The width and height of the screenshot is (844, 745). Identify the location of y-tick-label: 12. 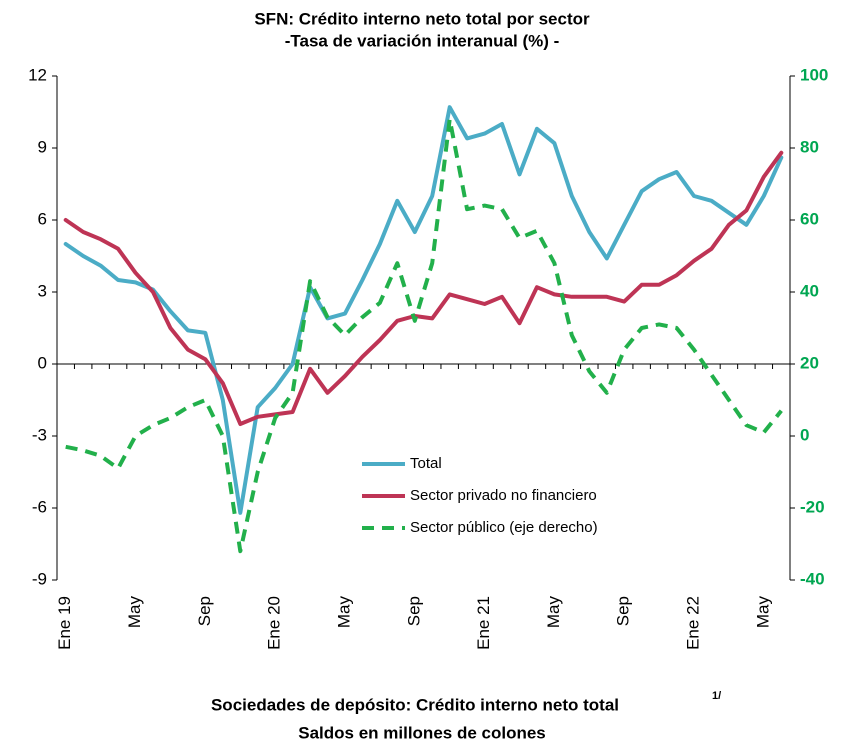
(37, 74).